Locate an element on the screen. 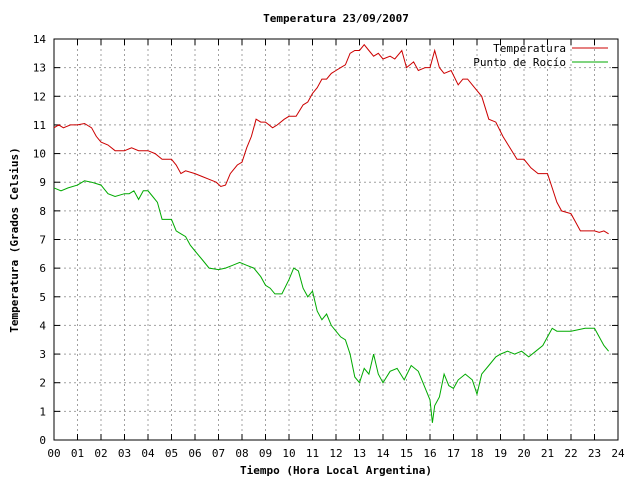 The image size is (640, 480). x-tick-label: 24 is located at coordinates (618, 453).